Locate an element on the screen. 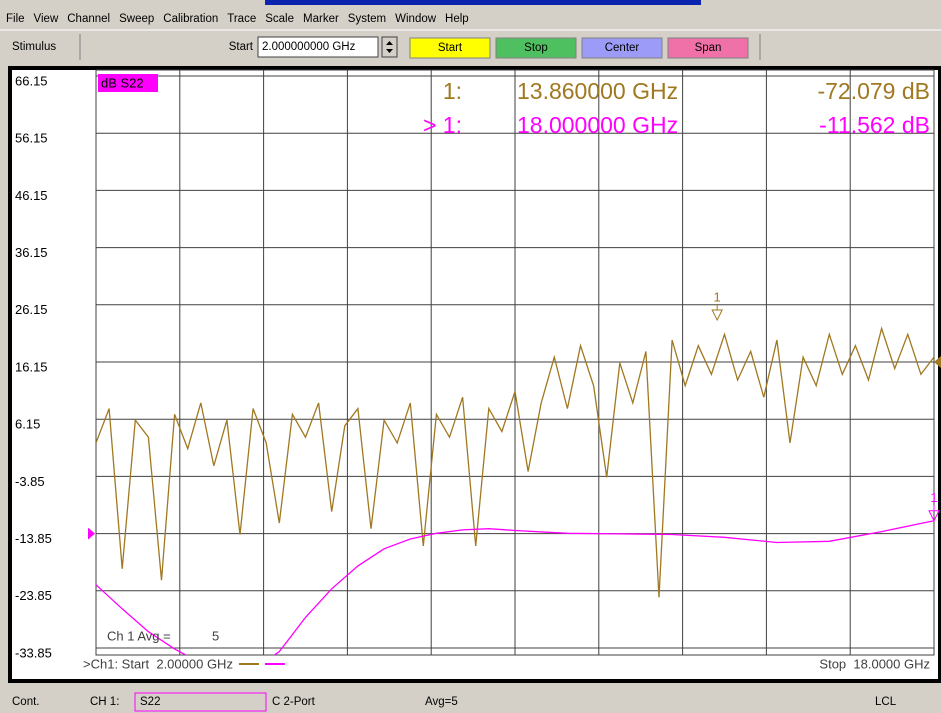 The width and height of the screenshot is (941, 713). button-label: Stop is located at coordinates (536, 48).